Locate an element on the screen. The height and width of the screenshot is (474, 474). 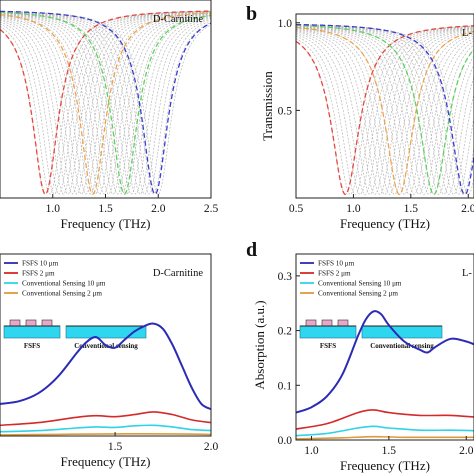
inset-label-conventional: Conventional sensing is located at coordinates (402, 346).